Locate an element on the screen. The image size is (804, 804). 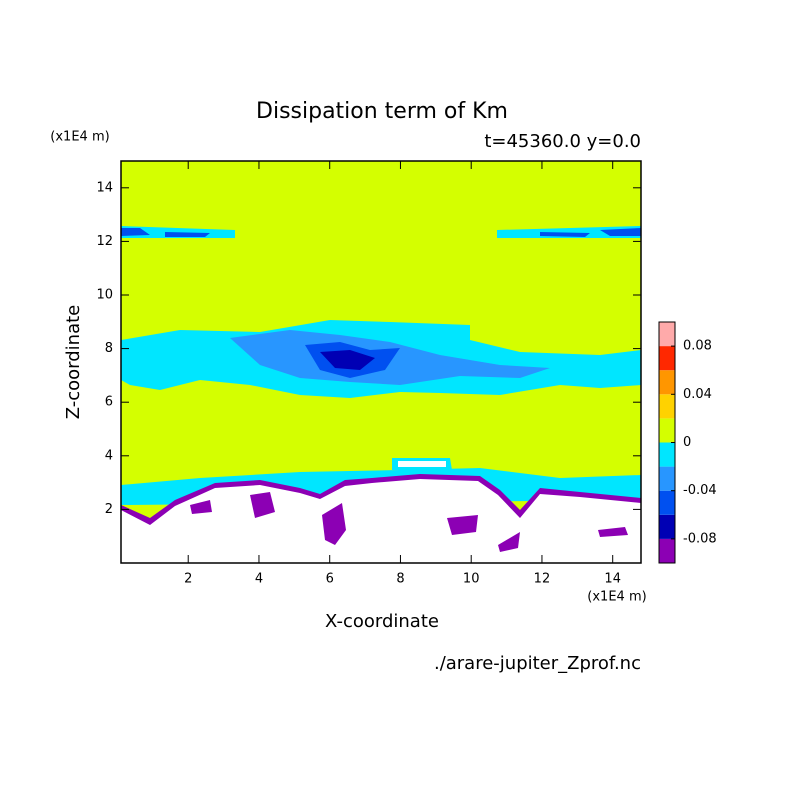
x-tick-label: 14 is located at coordinates (612, 579).